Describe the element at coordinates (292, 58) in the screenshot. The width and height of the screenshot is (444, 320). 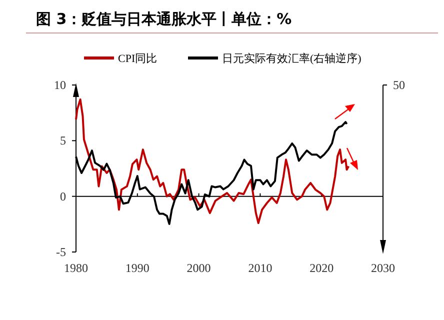
I see `legend-label: 日元实际有效汇率(右轴逆序)` at that location.